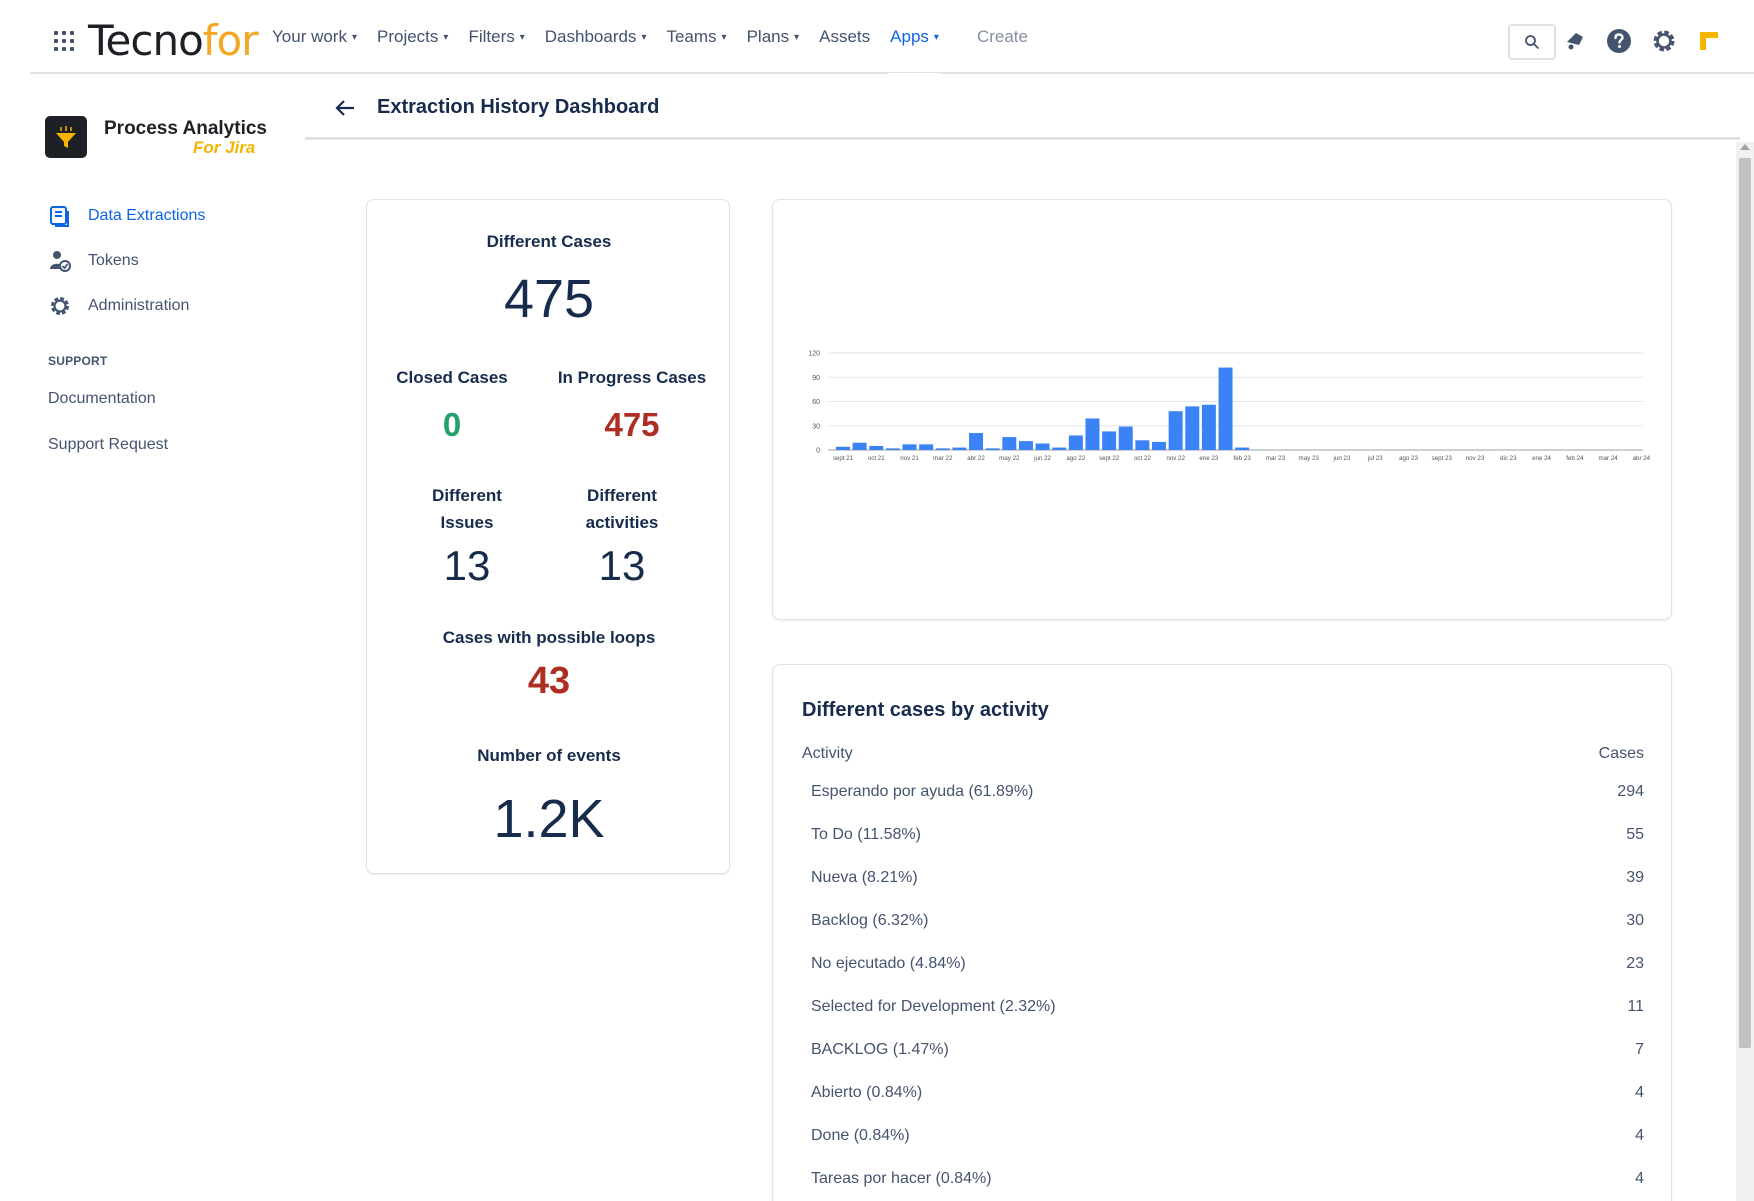  Describe the element at coordinates (467, 565) in the screenshot. I see `different-issues-value: 13` at that location.